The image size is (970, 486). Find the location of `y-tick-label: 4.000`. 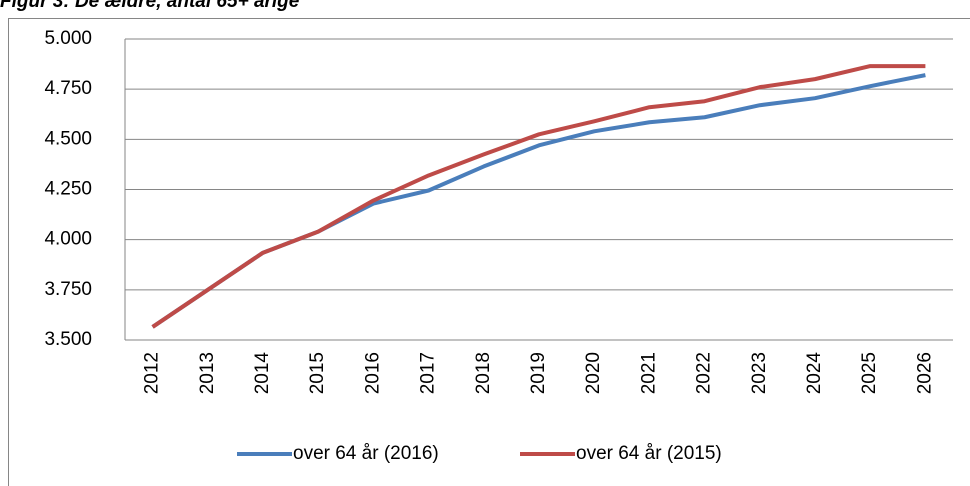

y-tick-label: 4.000 is located at coordinates (68, 239).